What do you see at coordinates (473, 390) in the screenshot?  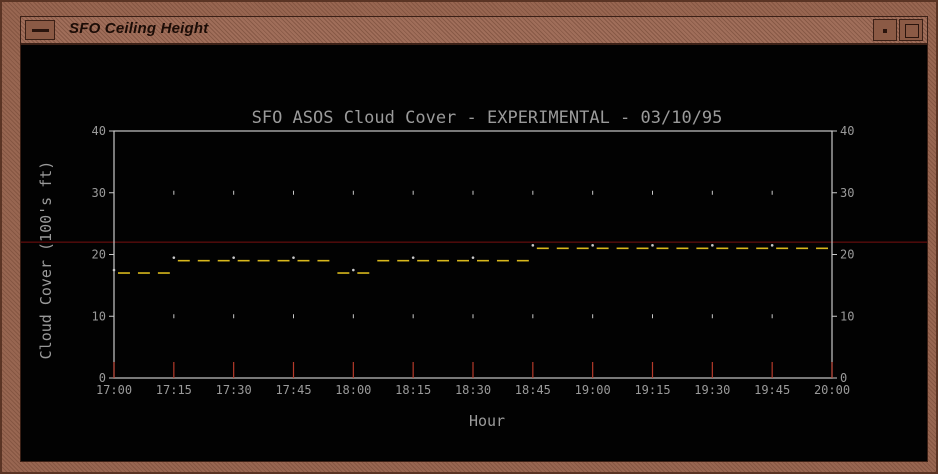 I see `x-tick-label: 18:30` at bounding box center [473, 390].